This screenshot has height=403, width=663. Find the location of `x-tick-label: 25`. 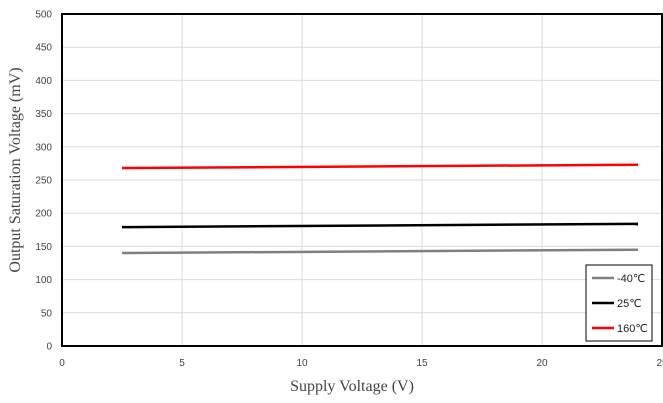

x-tick-label: 25 is located at coordinates (659, 363).